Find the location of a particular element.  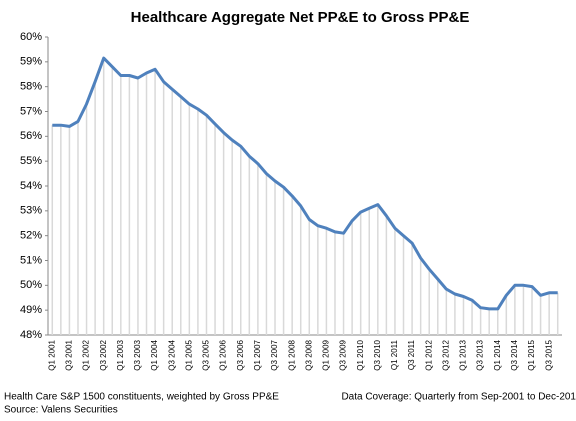

y-tick-label: 56% is located at coordinates (31, 136).